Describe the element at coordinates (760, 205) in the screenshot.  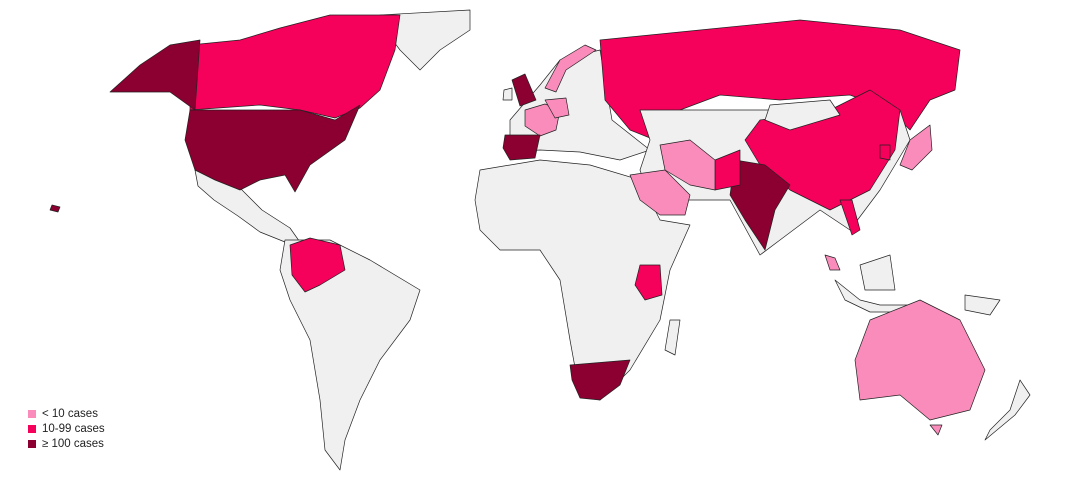
I see `region-india` at that location.